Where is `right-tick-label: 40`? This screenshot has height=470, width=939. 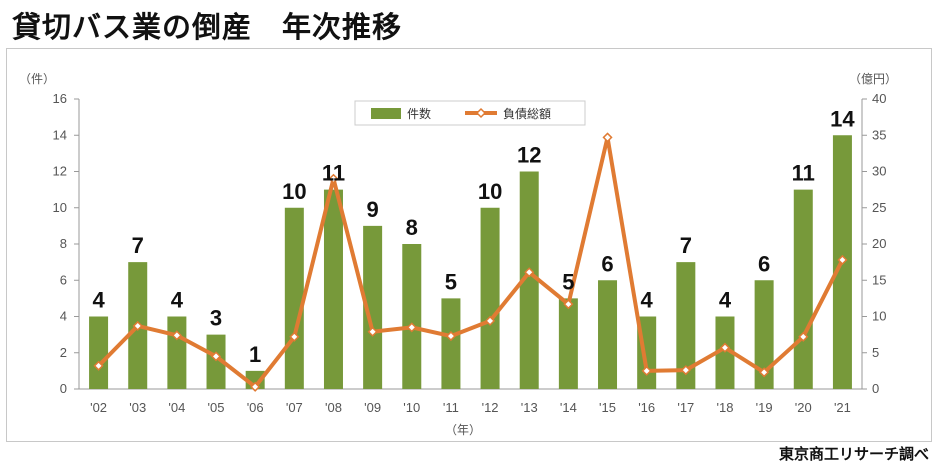
right-tick-label: 40 is located at coordinates (879, 98).